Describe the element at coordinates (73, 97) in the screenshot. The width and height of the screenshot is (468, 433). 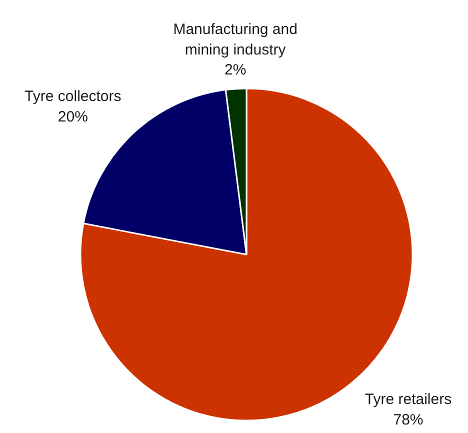
I see `slice-label: Tyre collectors` at that location.